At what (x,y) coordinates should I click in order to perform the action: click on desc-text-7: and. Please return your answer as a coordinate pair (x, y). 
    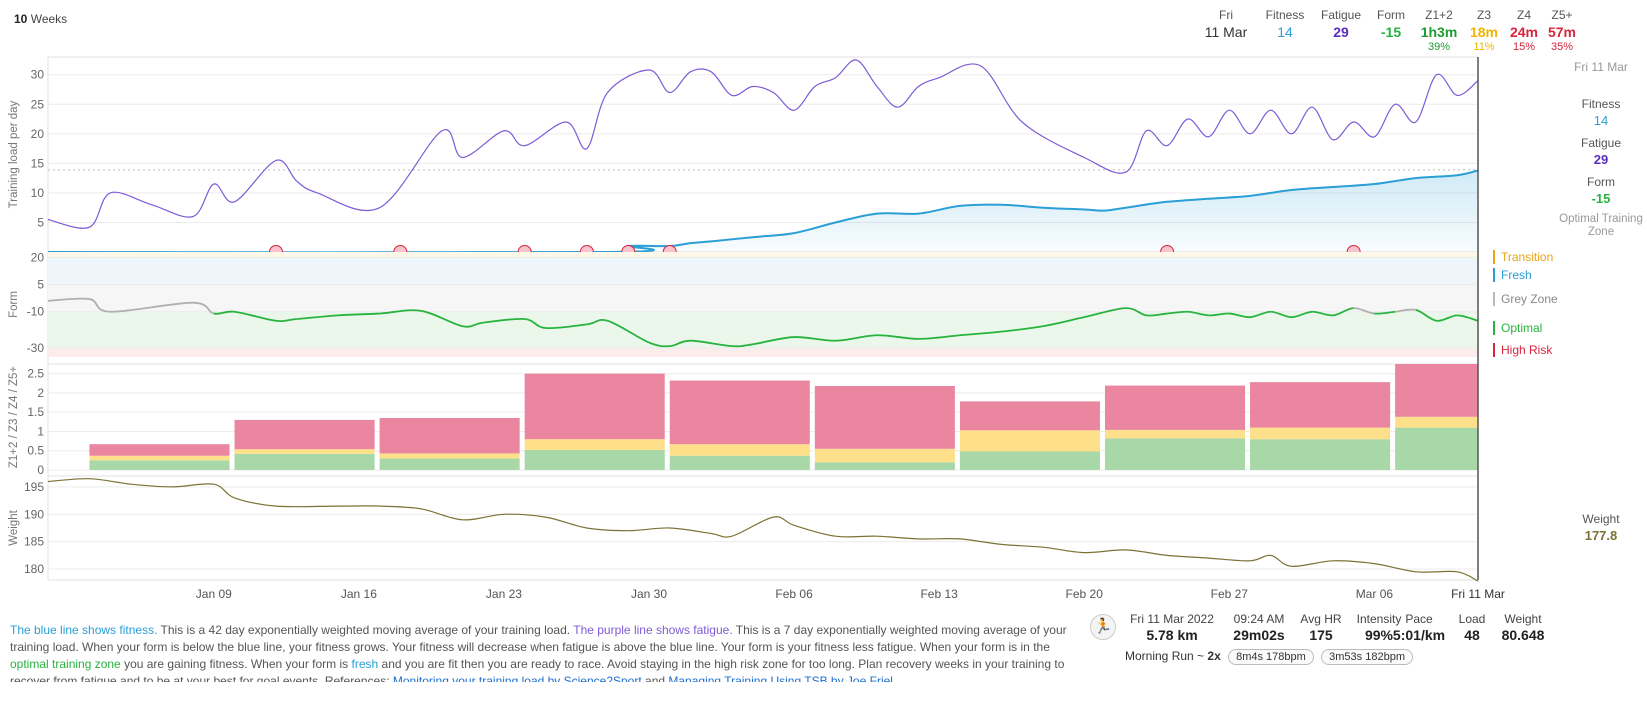
    Looking at the image, I should click on (655, 678).